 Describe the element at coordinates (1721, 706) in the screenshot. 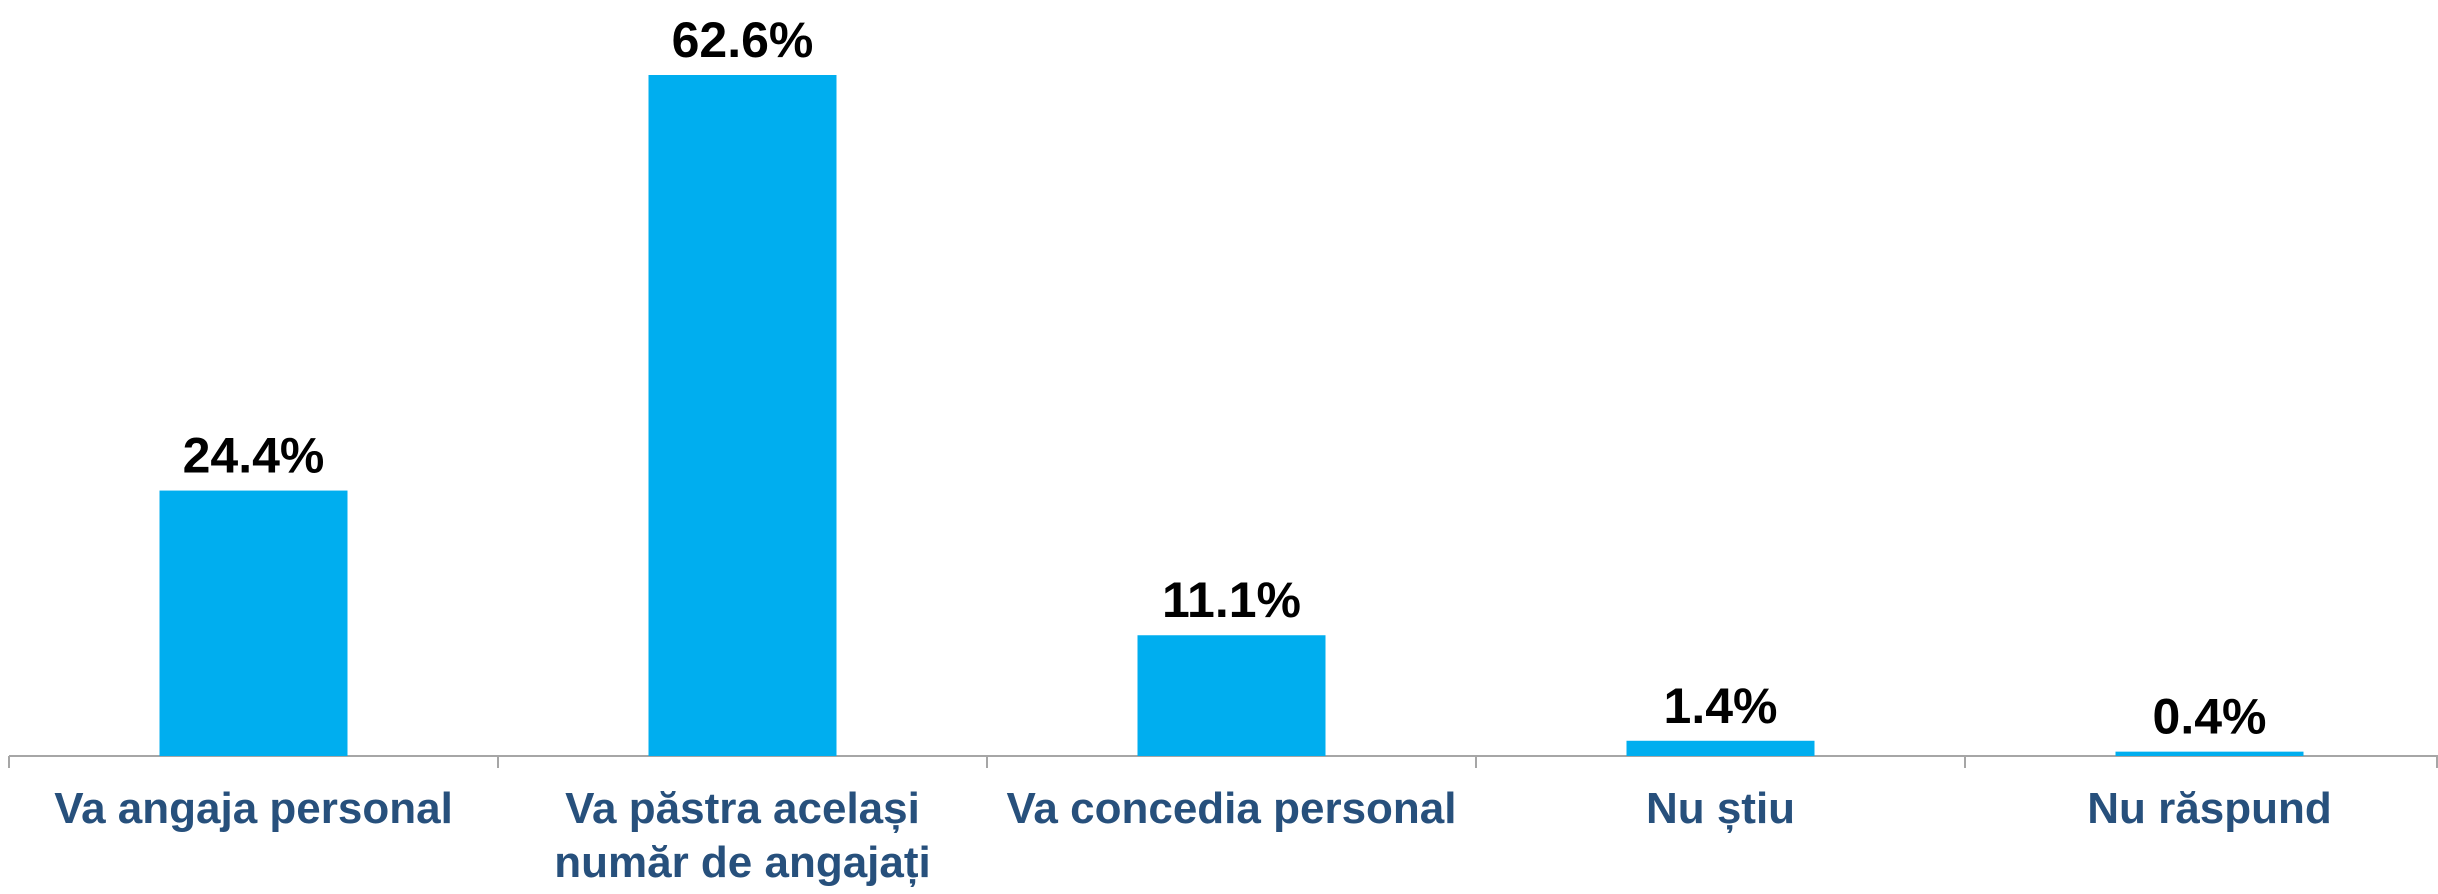

I see `value-label: 1.4%` at that location.